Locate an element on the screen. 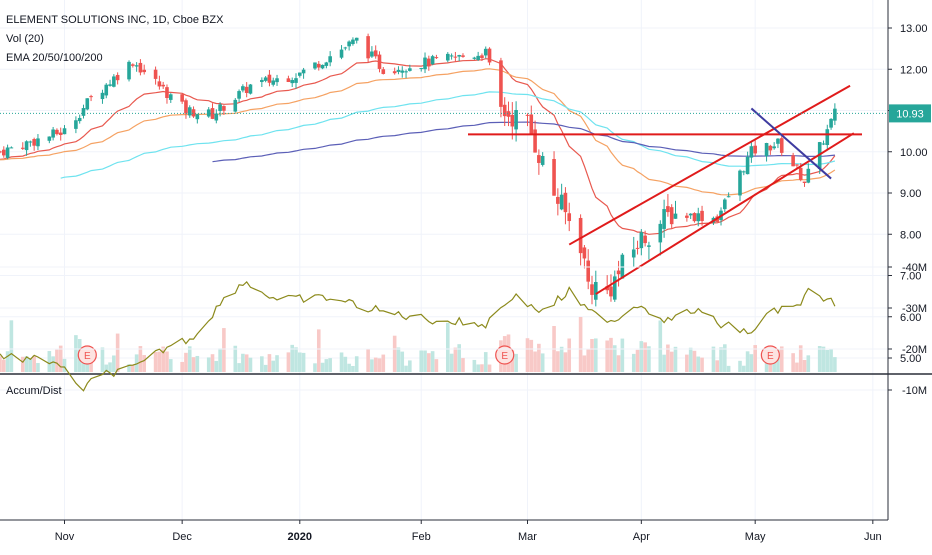  accdist-tick-label: -20M is located at coordinates (914, 350).